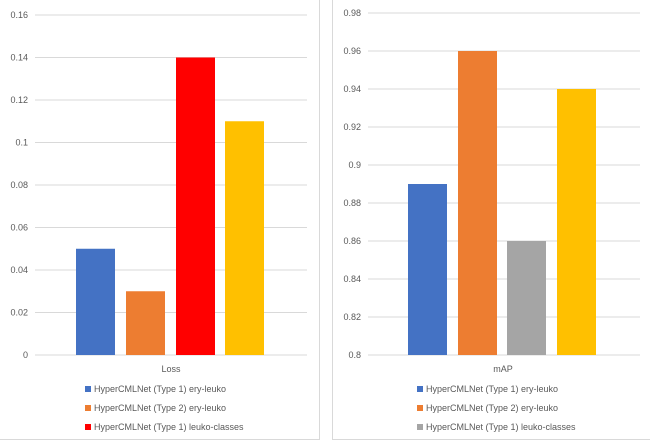 The image size is (650, 440). What do you see at coordinates (19, 228) in the screenshot?
I see `y-tick-label: 0.06` at bounding box center [19, 228].